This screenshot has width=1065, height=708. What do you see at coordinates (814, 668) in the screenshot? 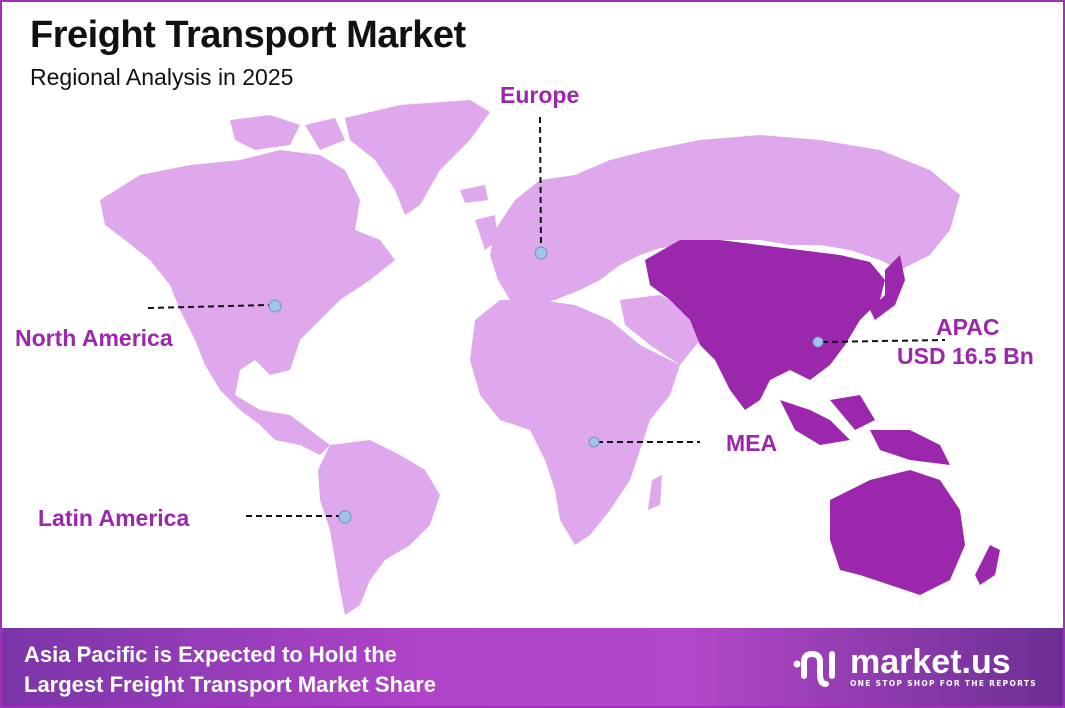
I see `logo-mark-icon` at bounding box center [814, 668].